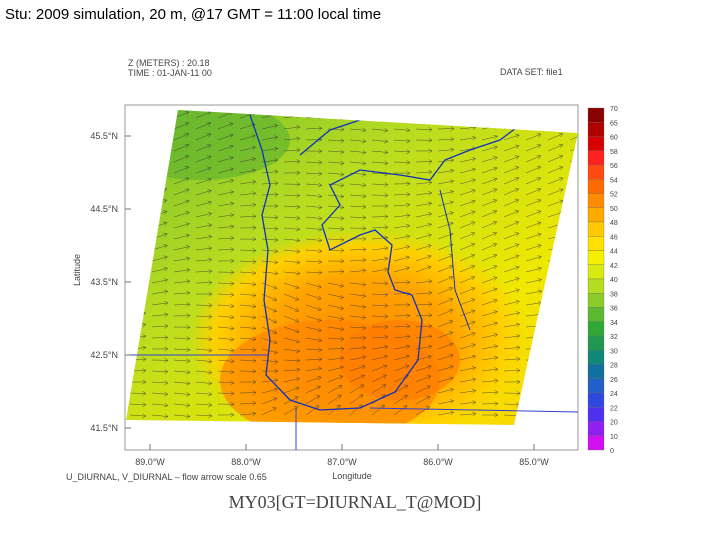 This screenshot has height=545, width=720. What do you see at coordinates (614, 266) in the screenshot?
I see `colorbar-label: 42` at bounding box center [614, 266].